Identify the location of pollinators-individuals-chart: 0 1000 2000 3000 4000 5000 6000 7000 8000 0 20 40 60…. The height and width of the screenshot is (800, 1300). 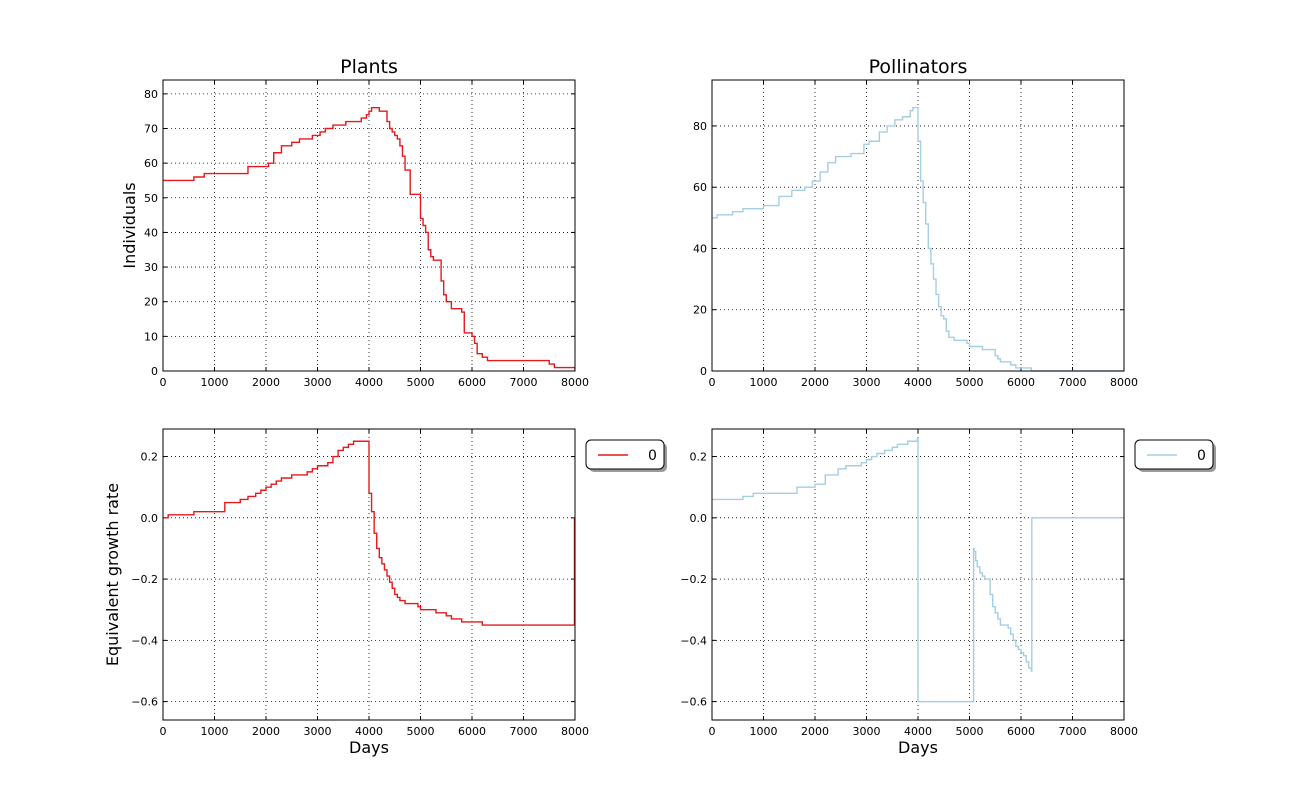
(915, 222).